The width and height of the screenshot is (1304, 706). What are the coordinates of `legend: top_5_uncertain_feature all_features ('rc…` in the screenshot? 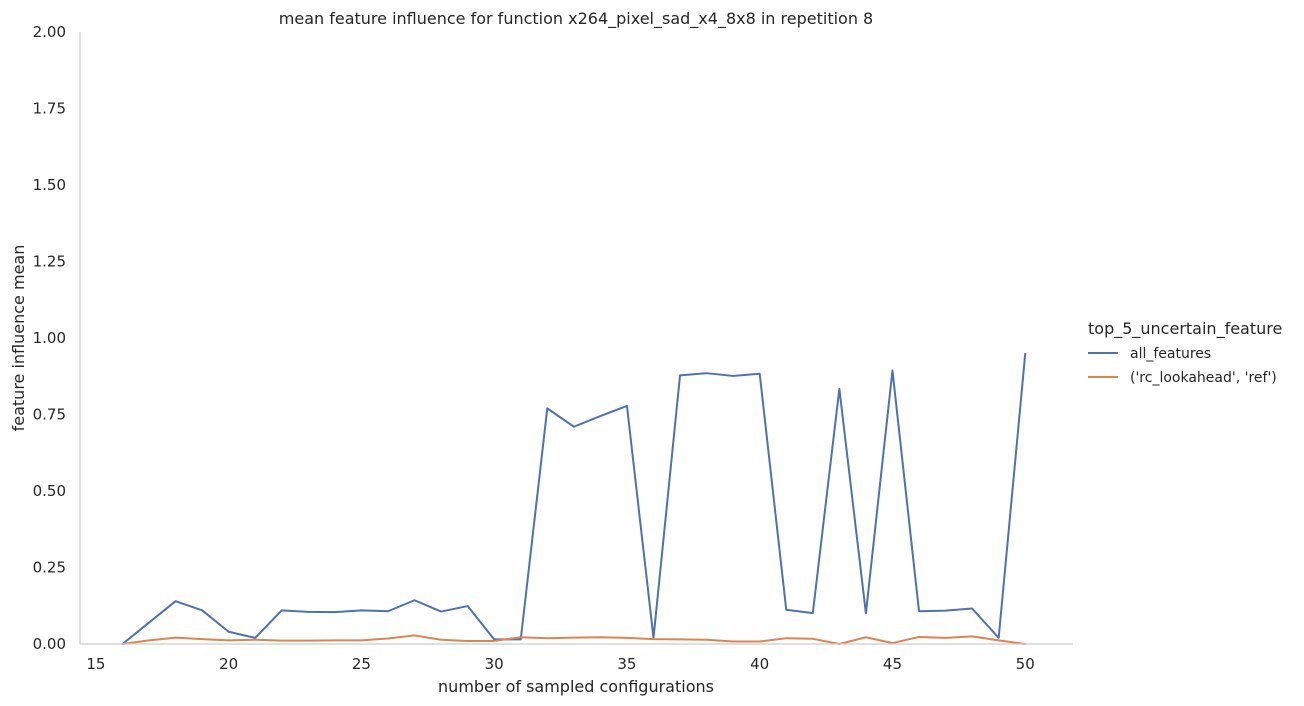 It's located at (1185, 352).